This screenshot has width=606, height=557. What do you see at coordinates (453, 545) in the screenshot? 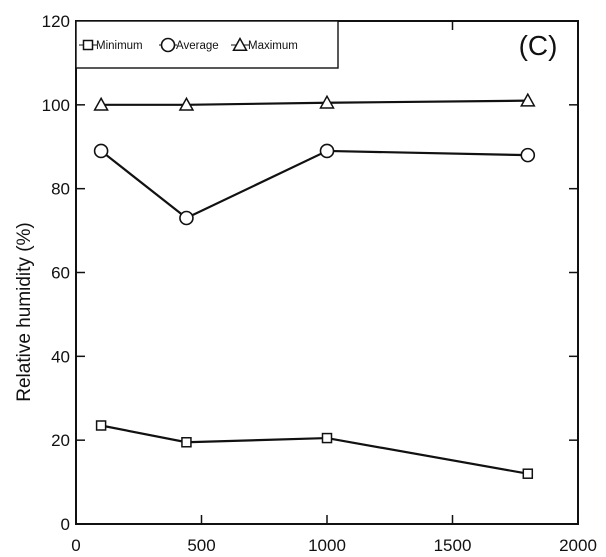
I see `x-tick-label: 1500` at bounding box center [453, 545].